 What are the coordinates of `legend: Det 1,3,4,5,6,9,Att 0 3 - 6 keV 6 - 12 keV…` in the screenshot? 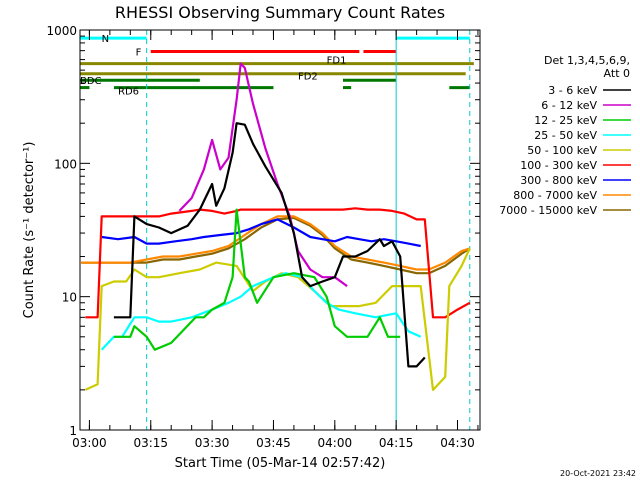 It's located at (565, 135).